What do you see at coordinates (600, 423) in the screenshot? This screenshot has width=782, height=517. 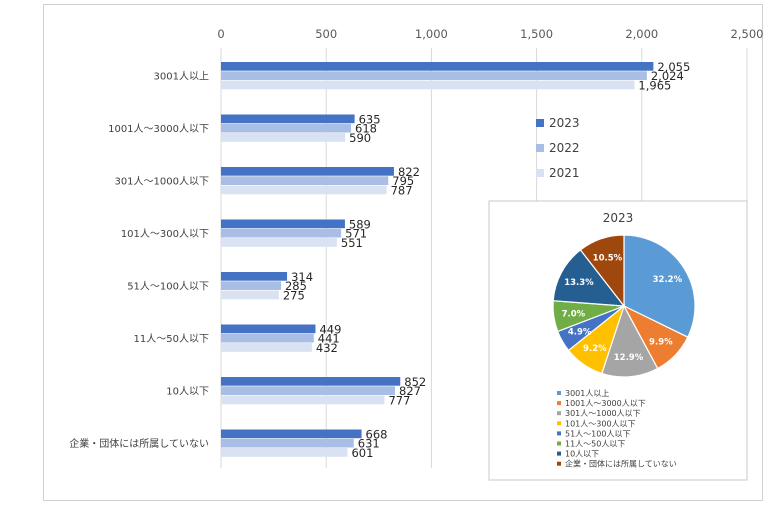 I see `pie-legend-label: 101人～300人以下` at bounding box center [600, 423].